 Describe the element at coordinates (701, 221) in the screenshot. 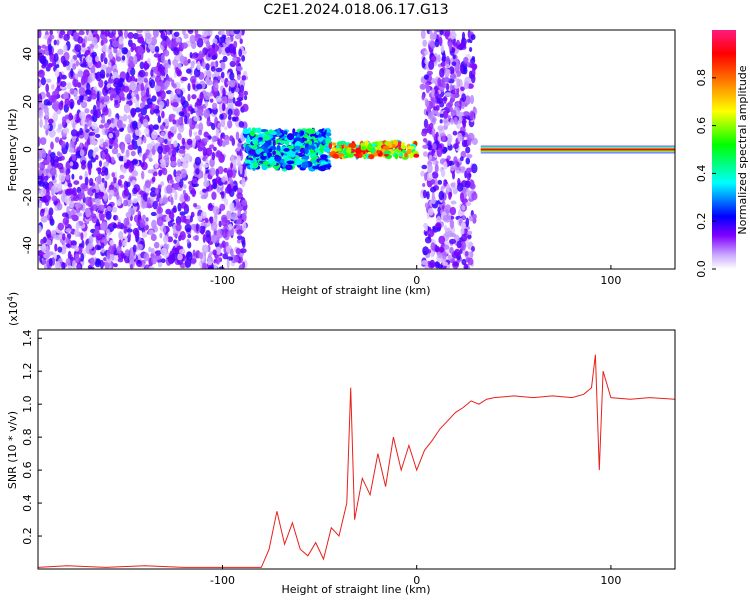

I see `colorbar-tick-label: 0.2` at that location.